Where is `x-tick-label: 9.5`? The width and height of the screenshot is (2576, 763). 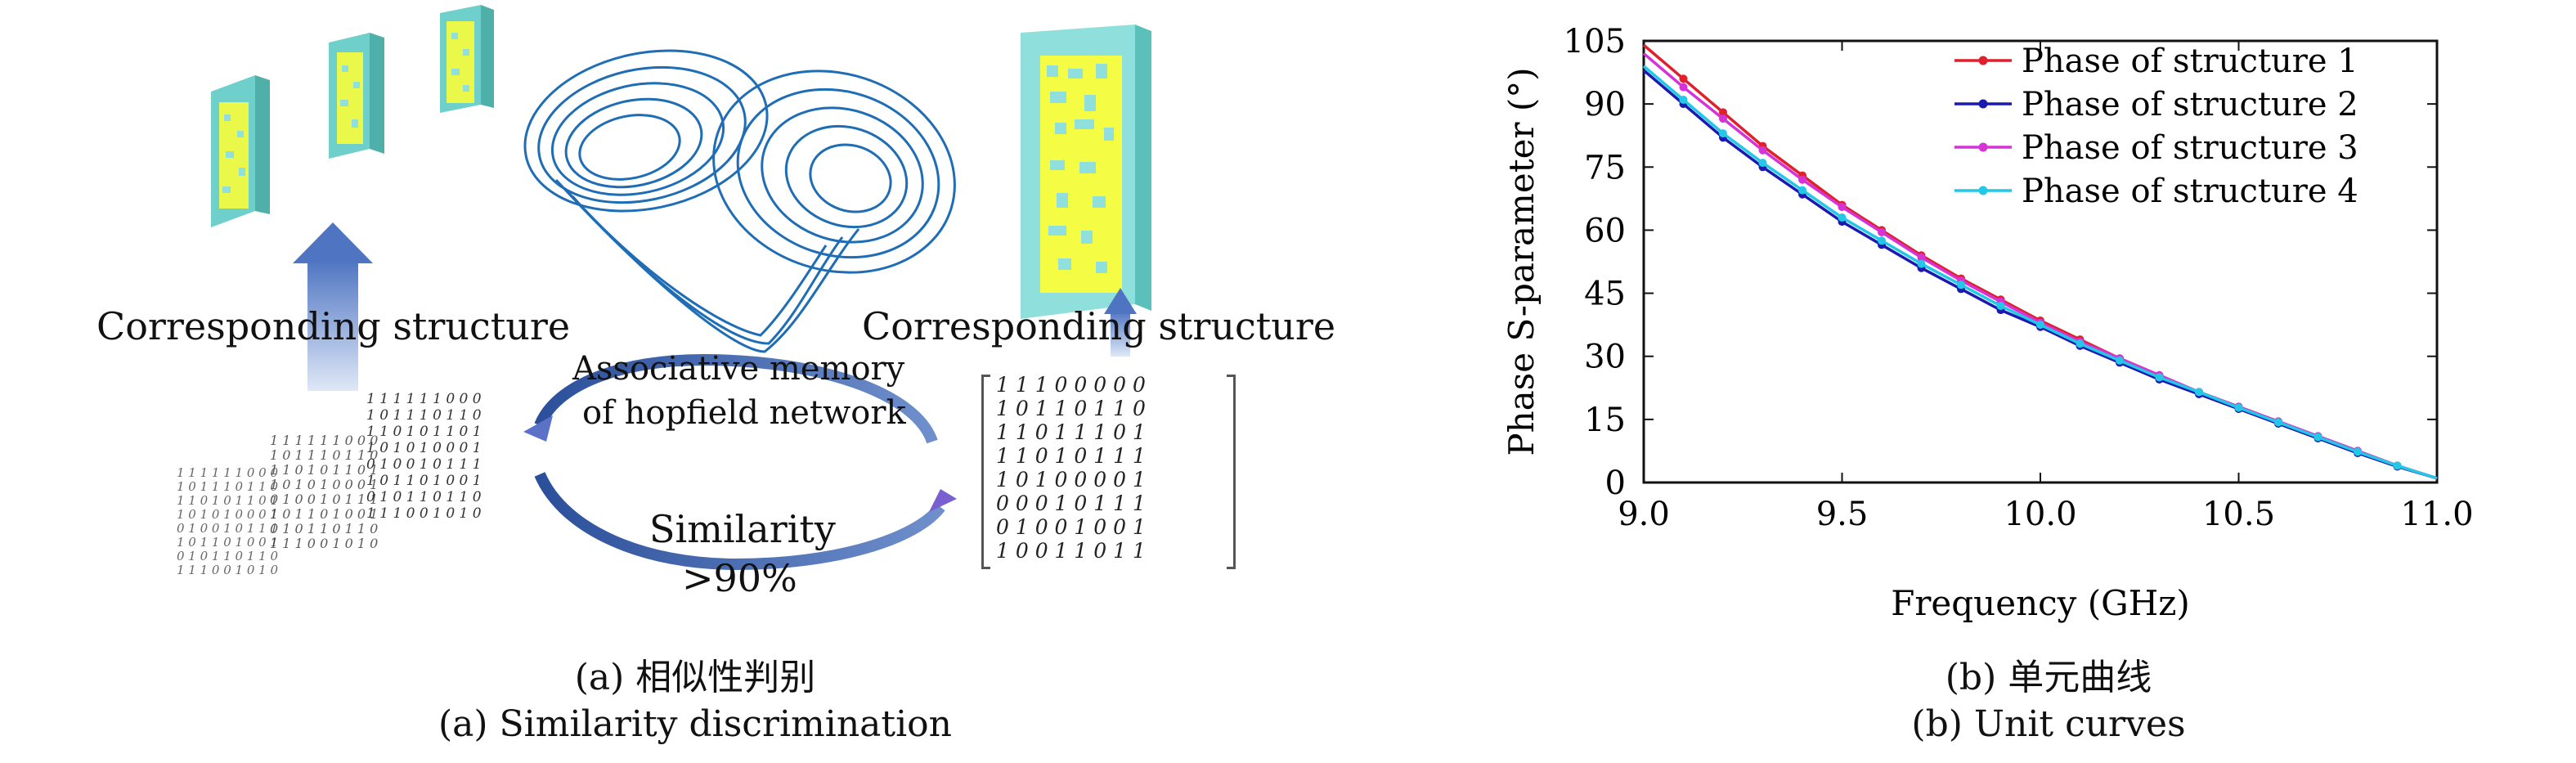 x-tick-label: 9.5 is located at coordinates (1843, 514).